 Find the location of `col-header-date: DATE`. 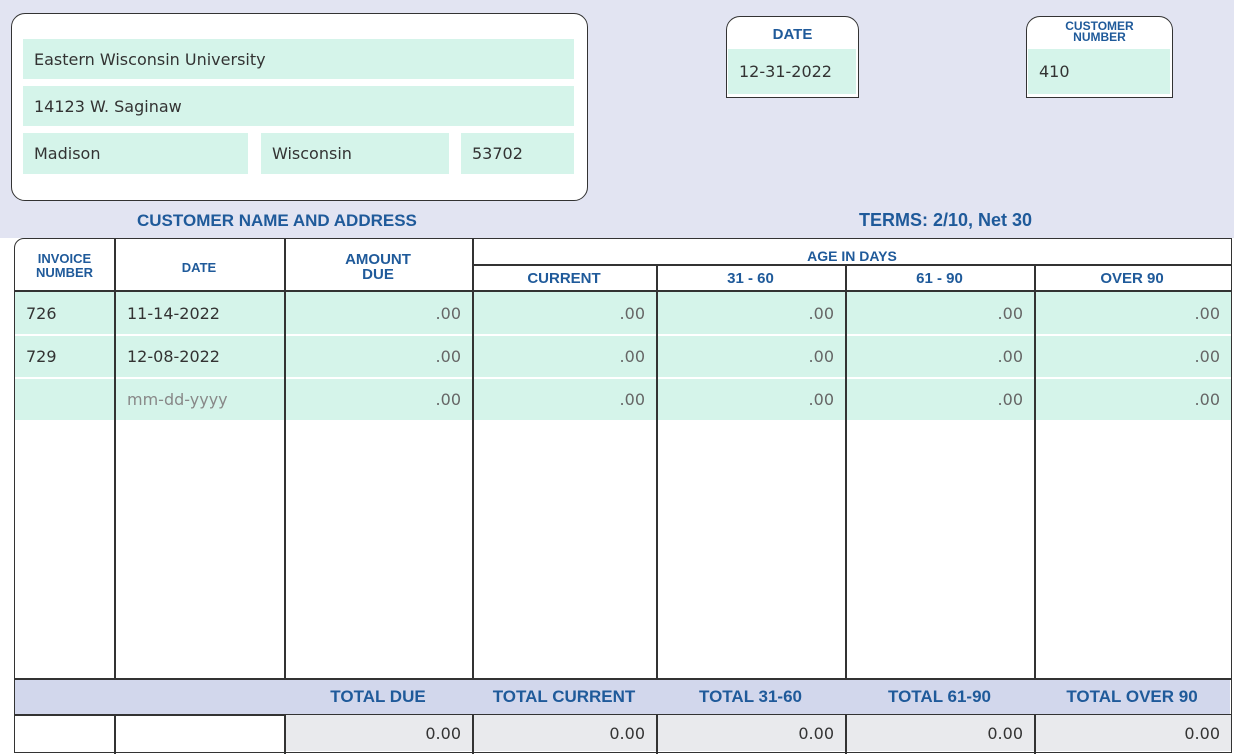

col-header-date: DATE is located at coordinates (199, 267).